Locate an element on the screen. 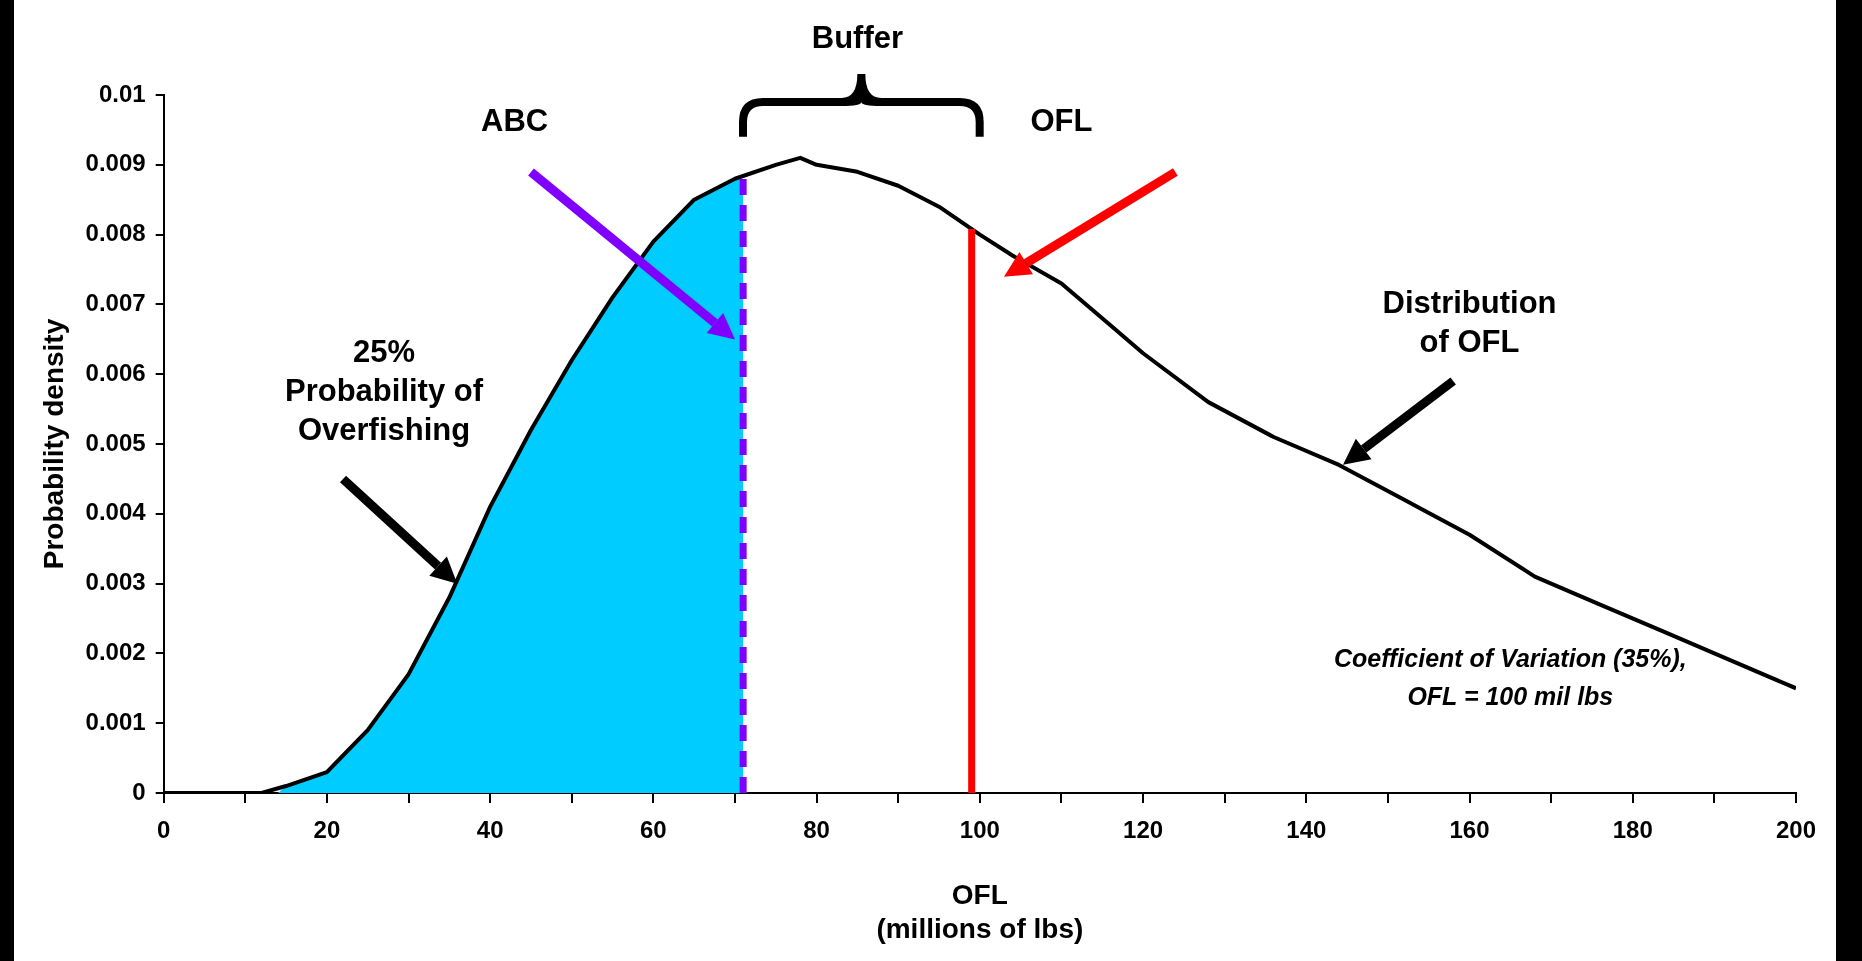 This screenshot has width=1862, height=961. x-tick-label: 200 is located at coordinates (1796, 830).